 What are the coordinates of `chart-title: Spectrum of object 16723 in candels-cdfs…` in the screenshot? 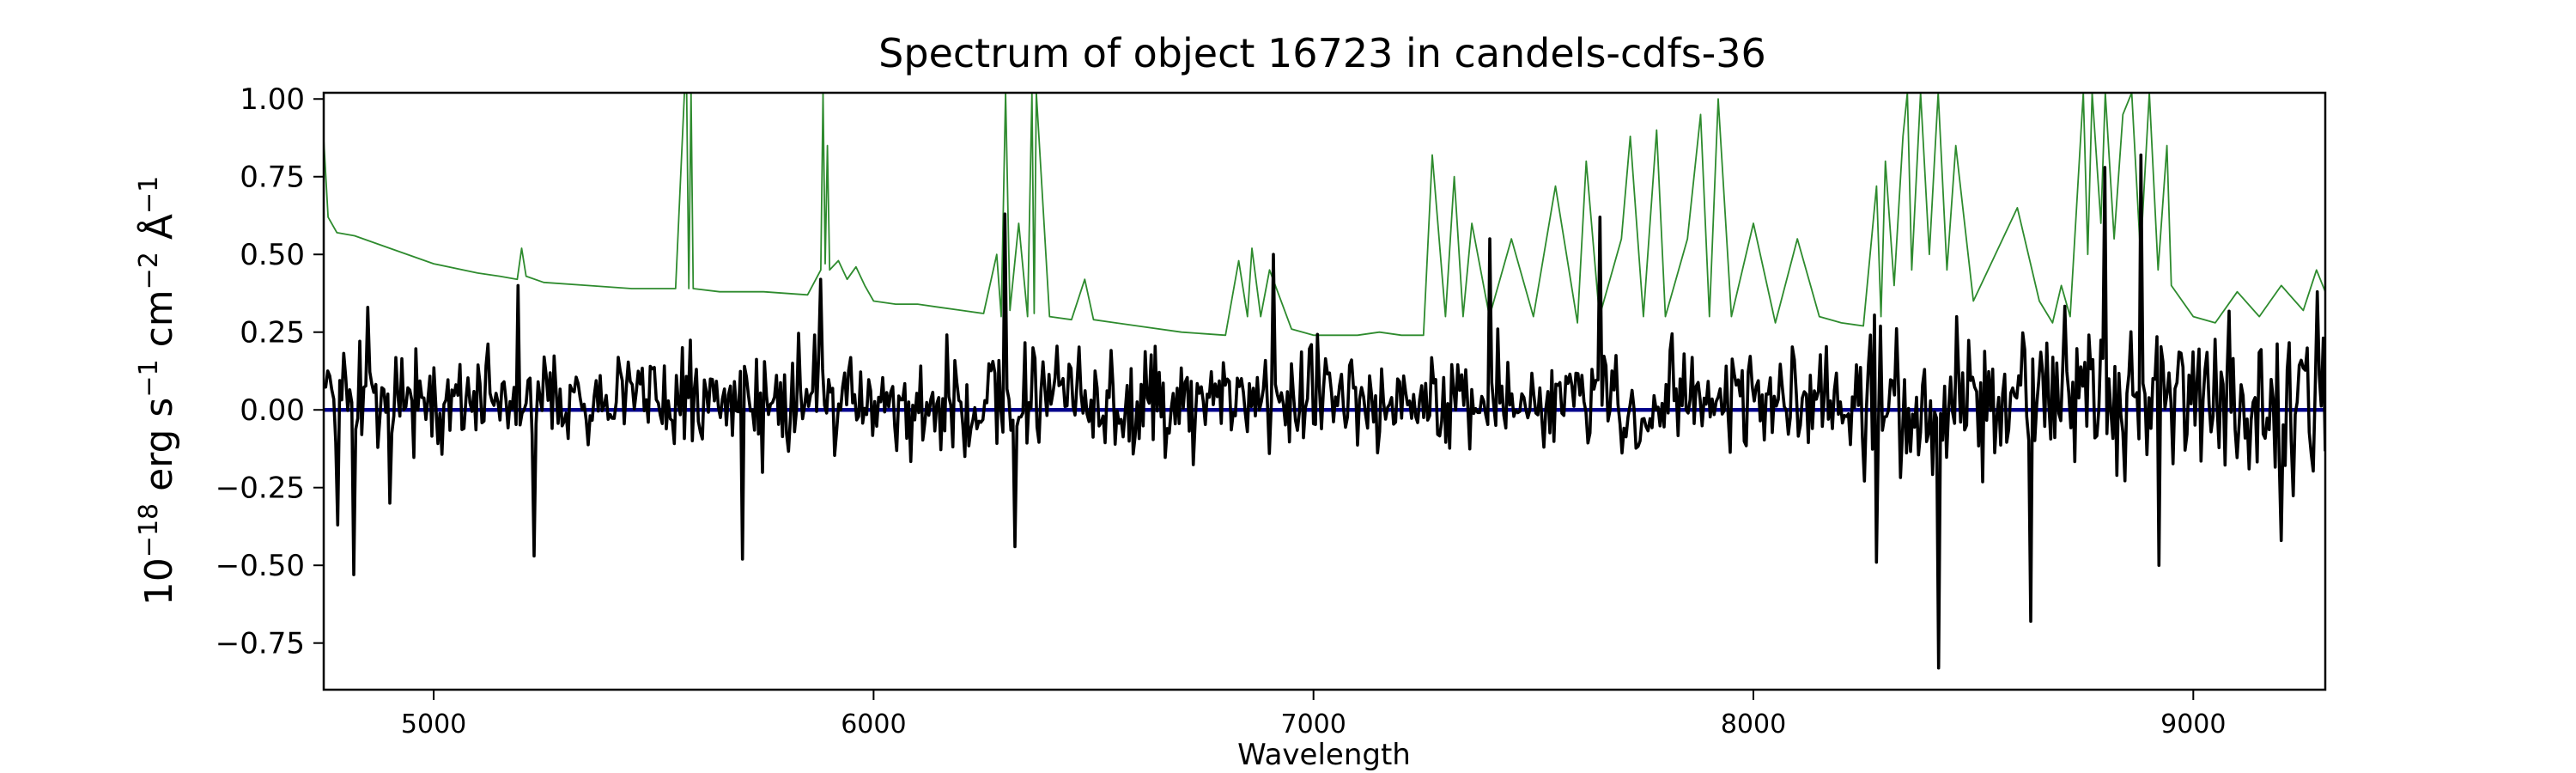 It's located at (1322, 53).